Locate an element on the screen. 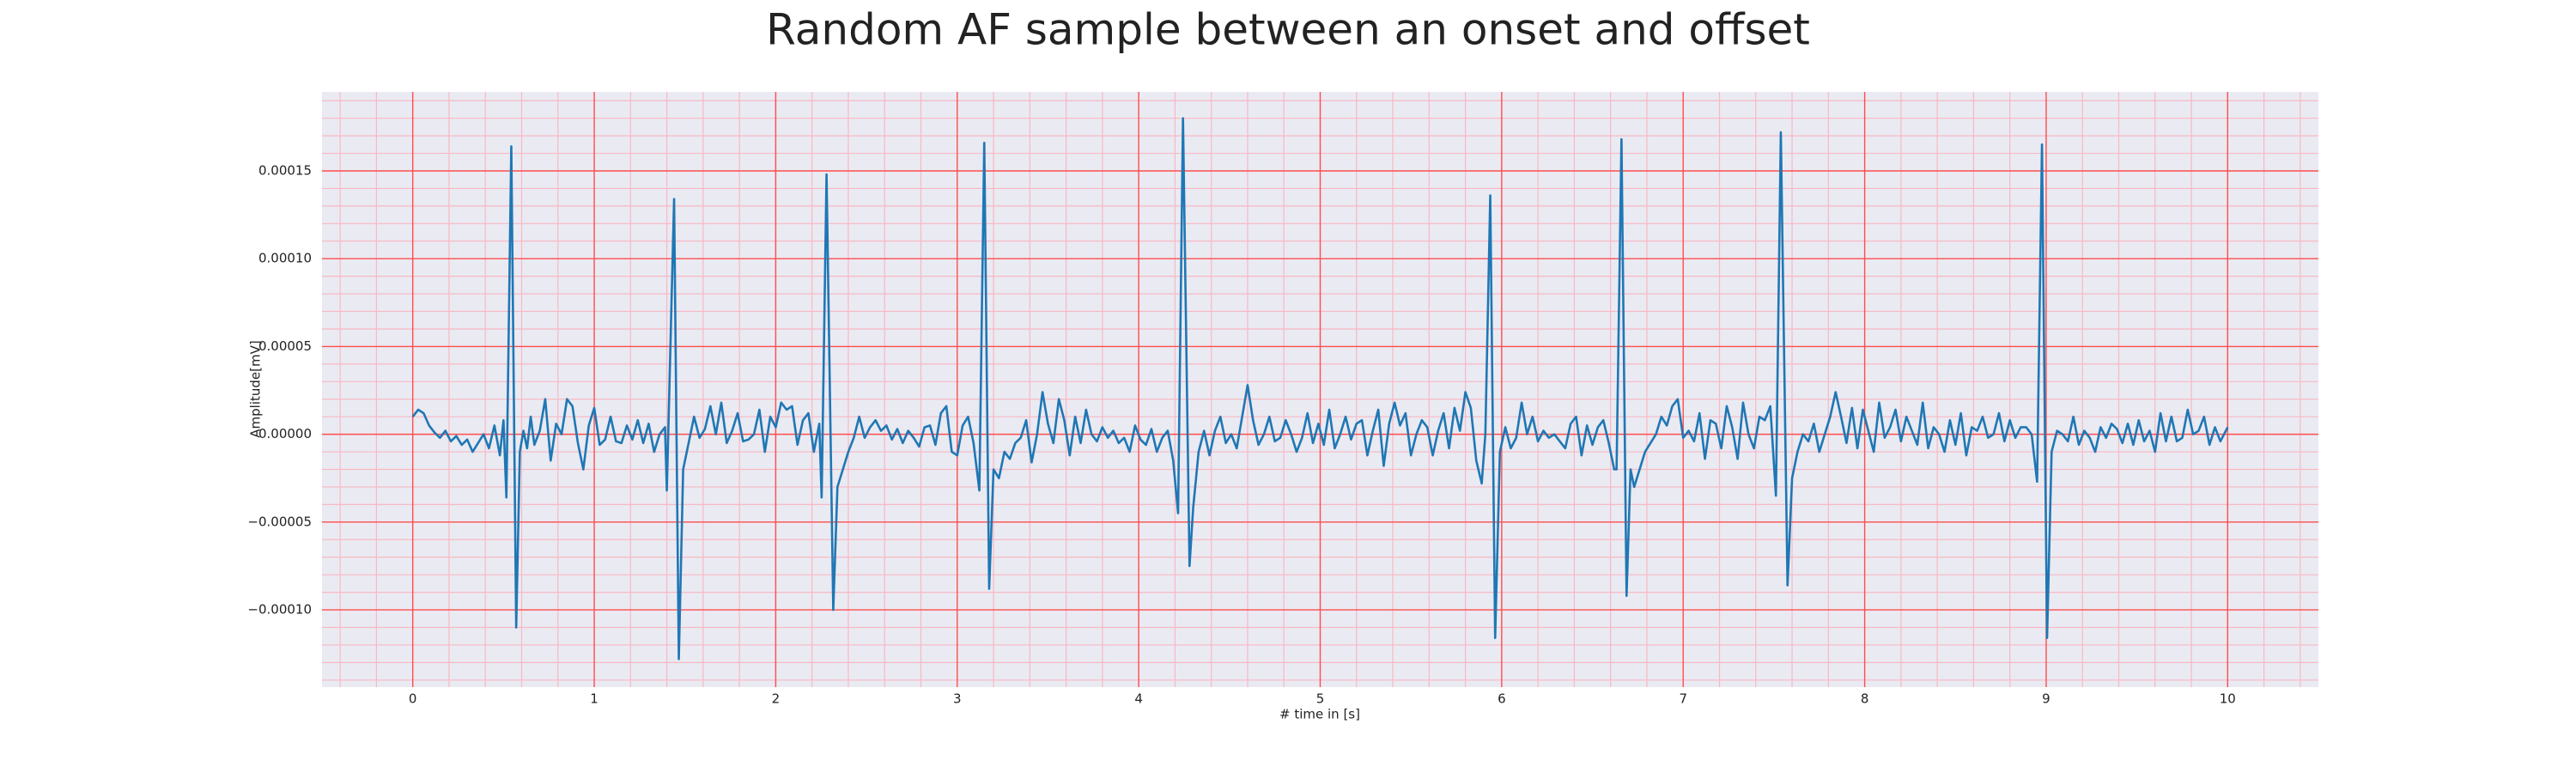 The width and height of the screenshot is (2576, 773). x-tick-label: 4 is located at coordinates (1138, 699).